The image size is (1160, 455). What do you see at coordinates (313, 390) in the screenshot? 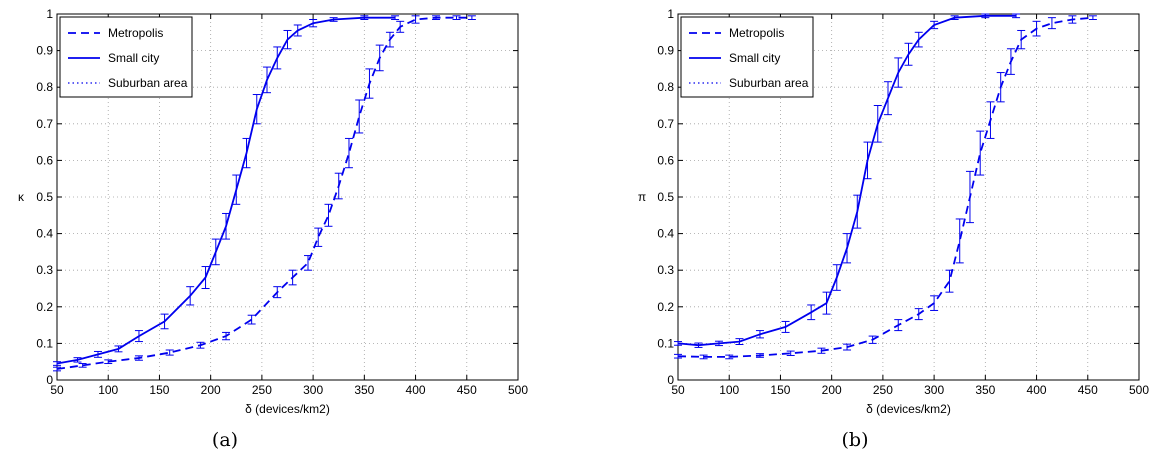
I see `x-tick-label: 300` at bounding box center [313, 390].